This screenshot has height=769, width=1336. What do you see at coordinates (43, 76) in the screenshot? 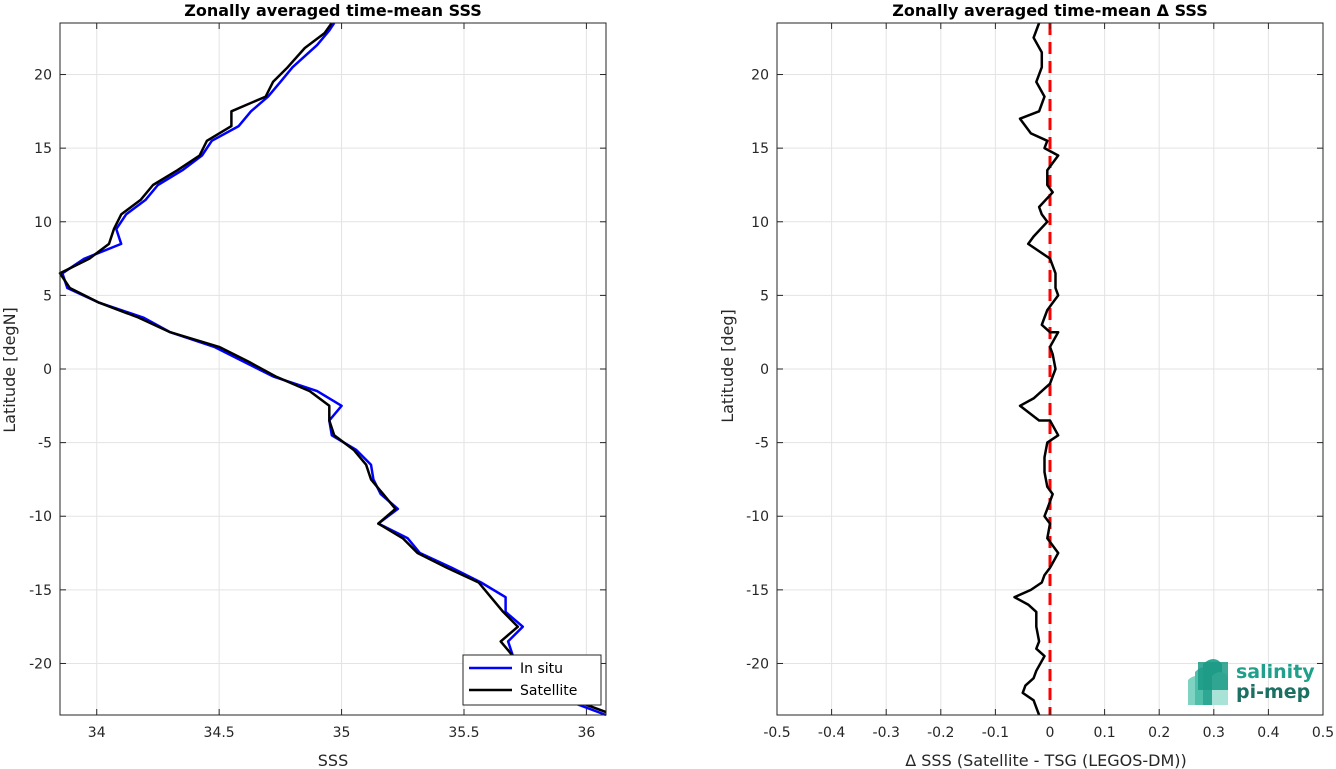
I see `left-y-tick-label: 20` at bounding box center [43, 76].